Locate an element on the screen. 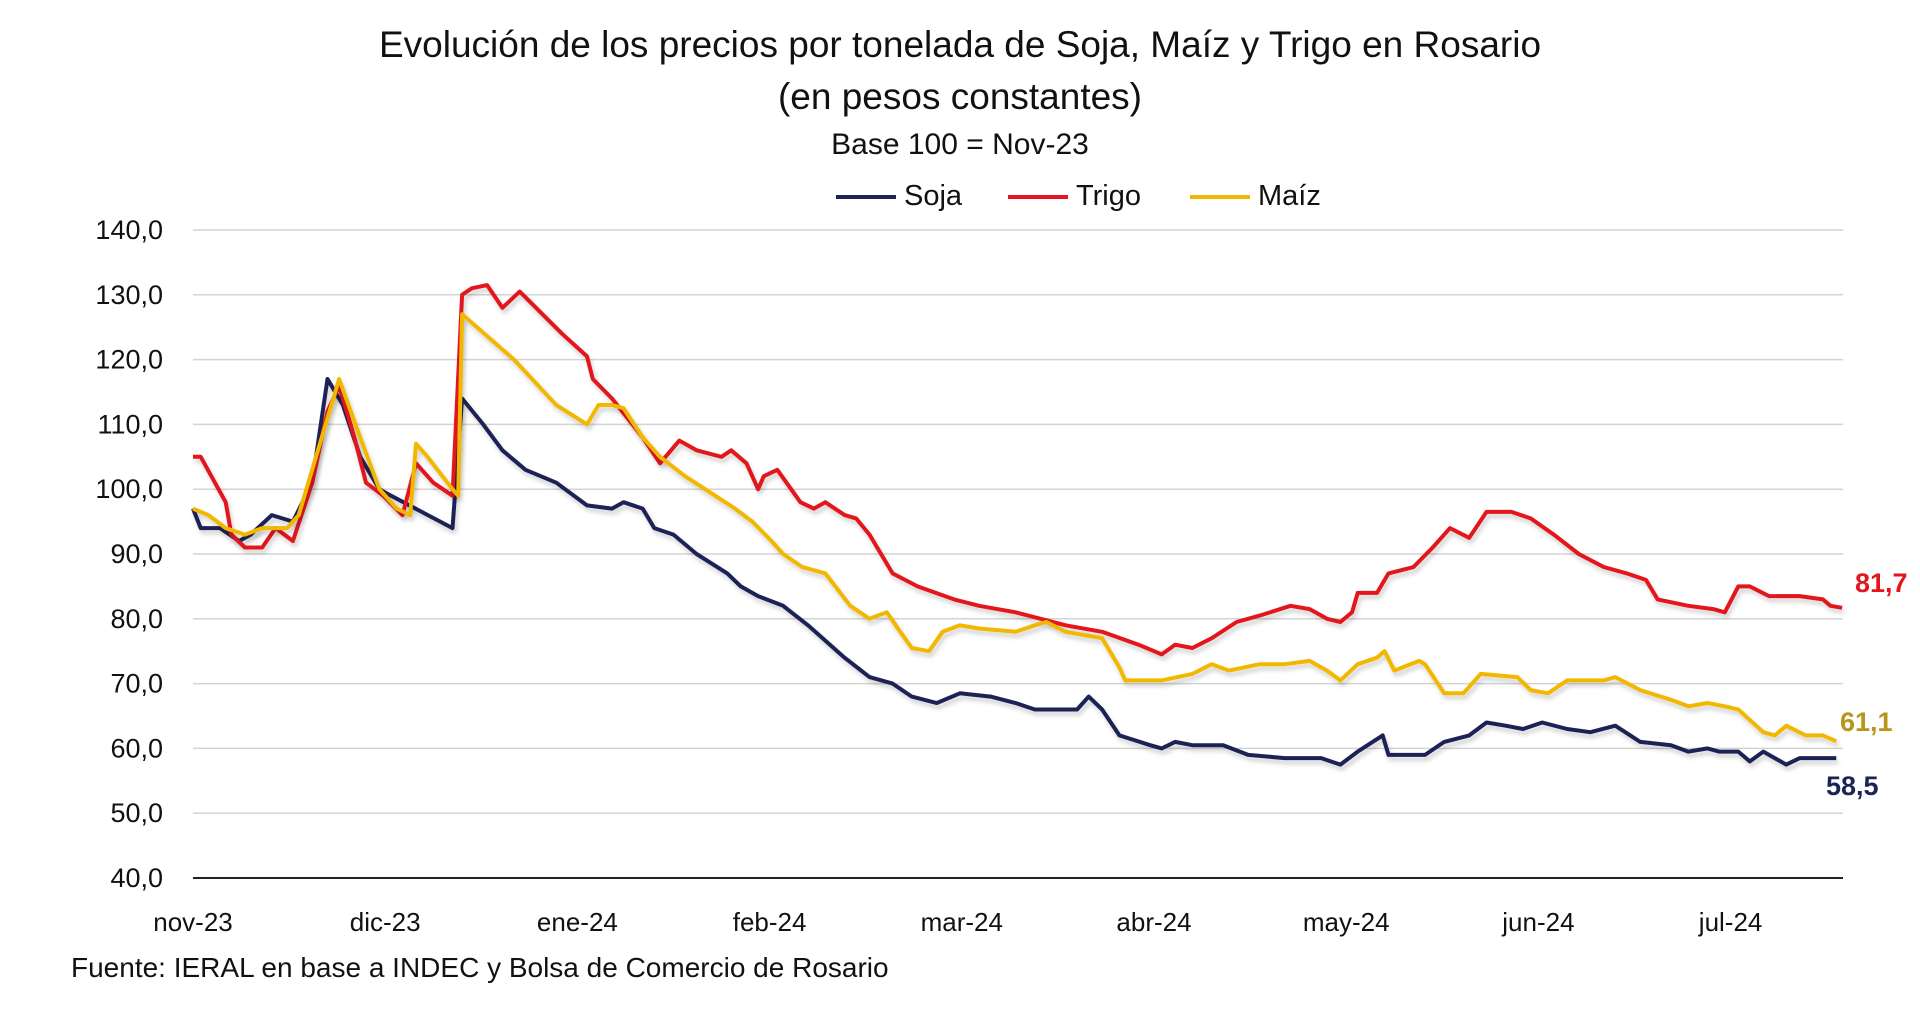 This screenshot has height=1011, width=1920. legend-item-soja: Soja is located at coordinates (899, 196).